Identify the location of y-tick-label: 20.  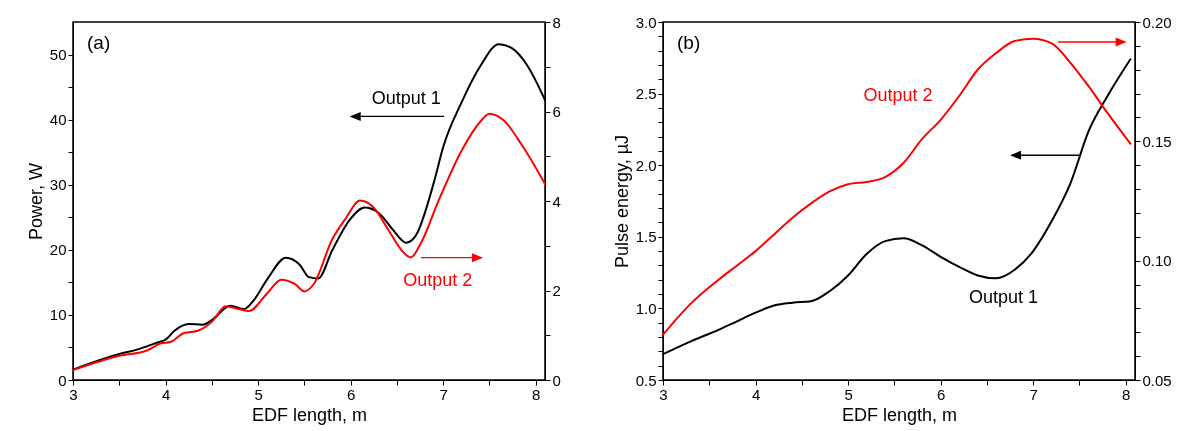
(58, 250).